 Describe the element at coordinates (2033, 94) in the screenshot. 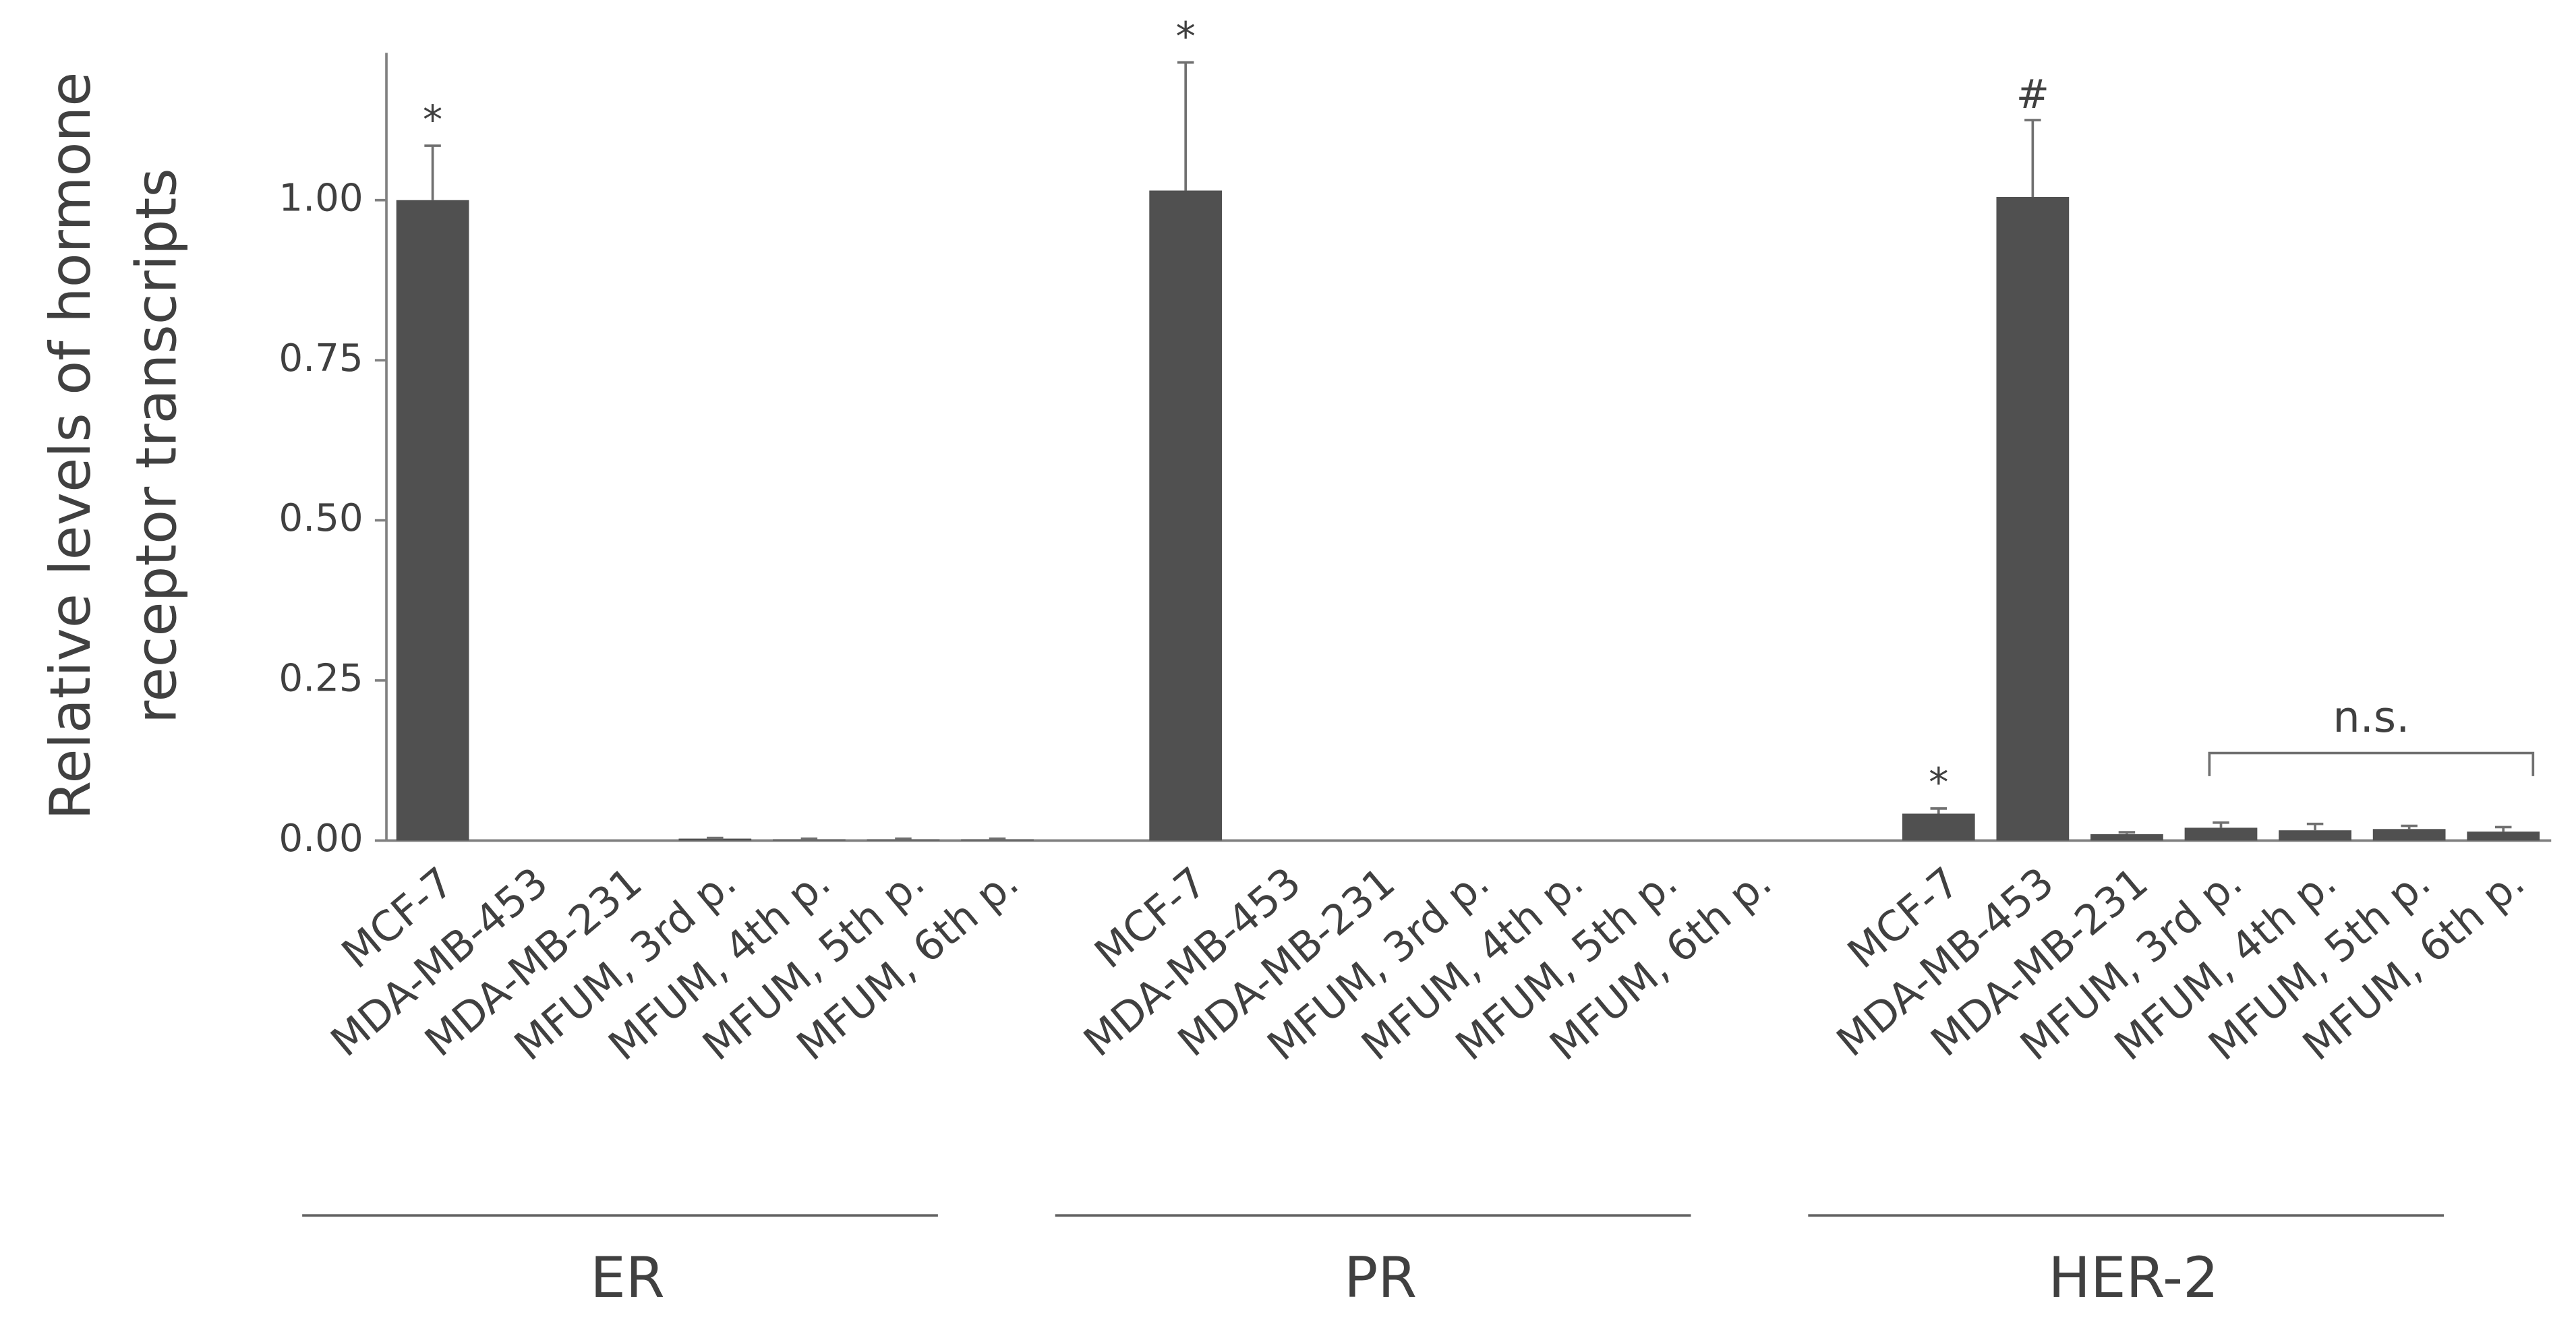

I see `significance-marker: #` at that location.